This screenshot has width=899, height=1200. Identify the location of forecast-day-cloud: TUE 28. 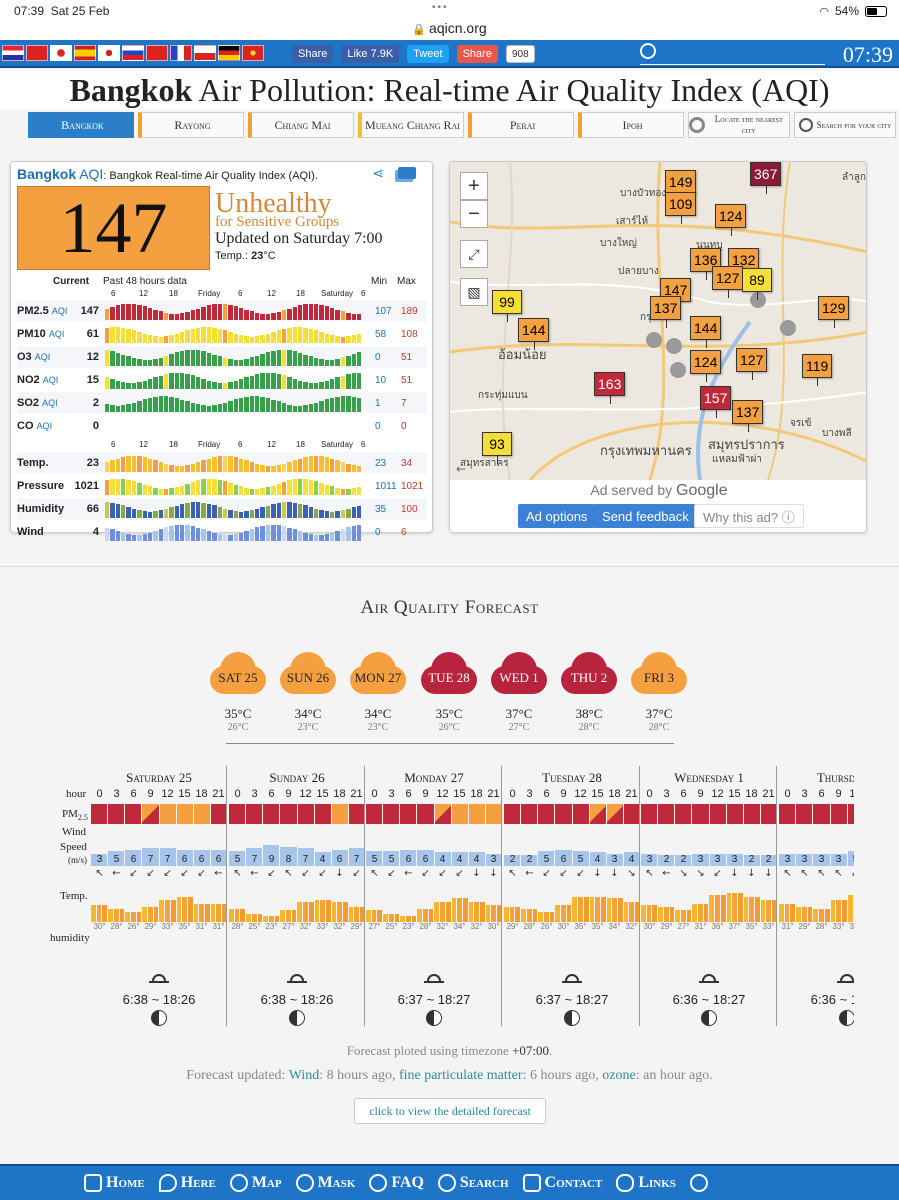
(449, 671).